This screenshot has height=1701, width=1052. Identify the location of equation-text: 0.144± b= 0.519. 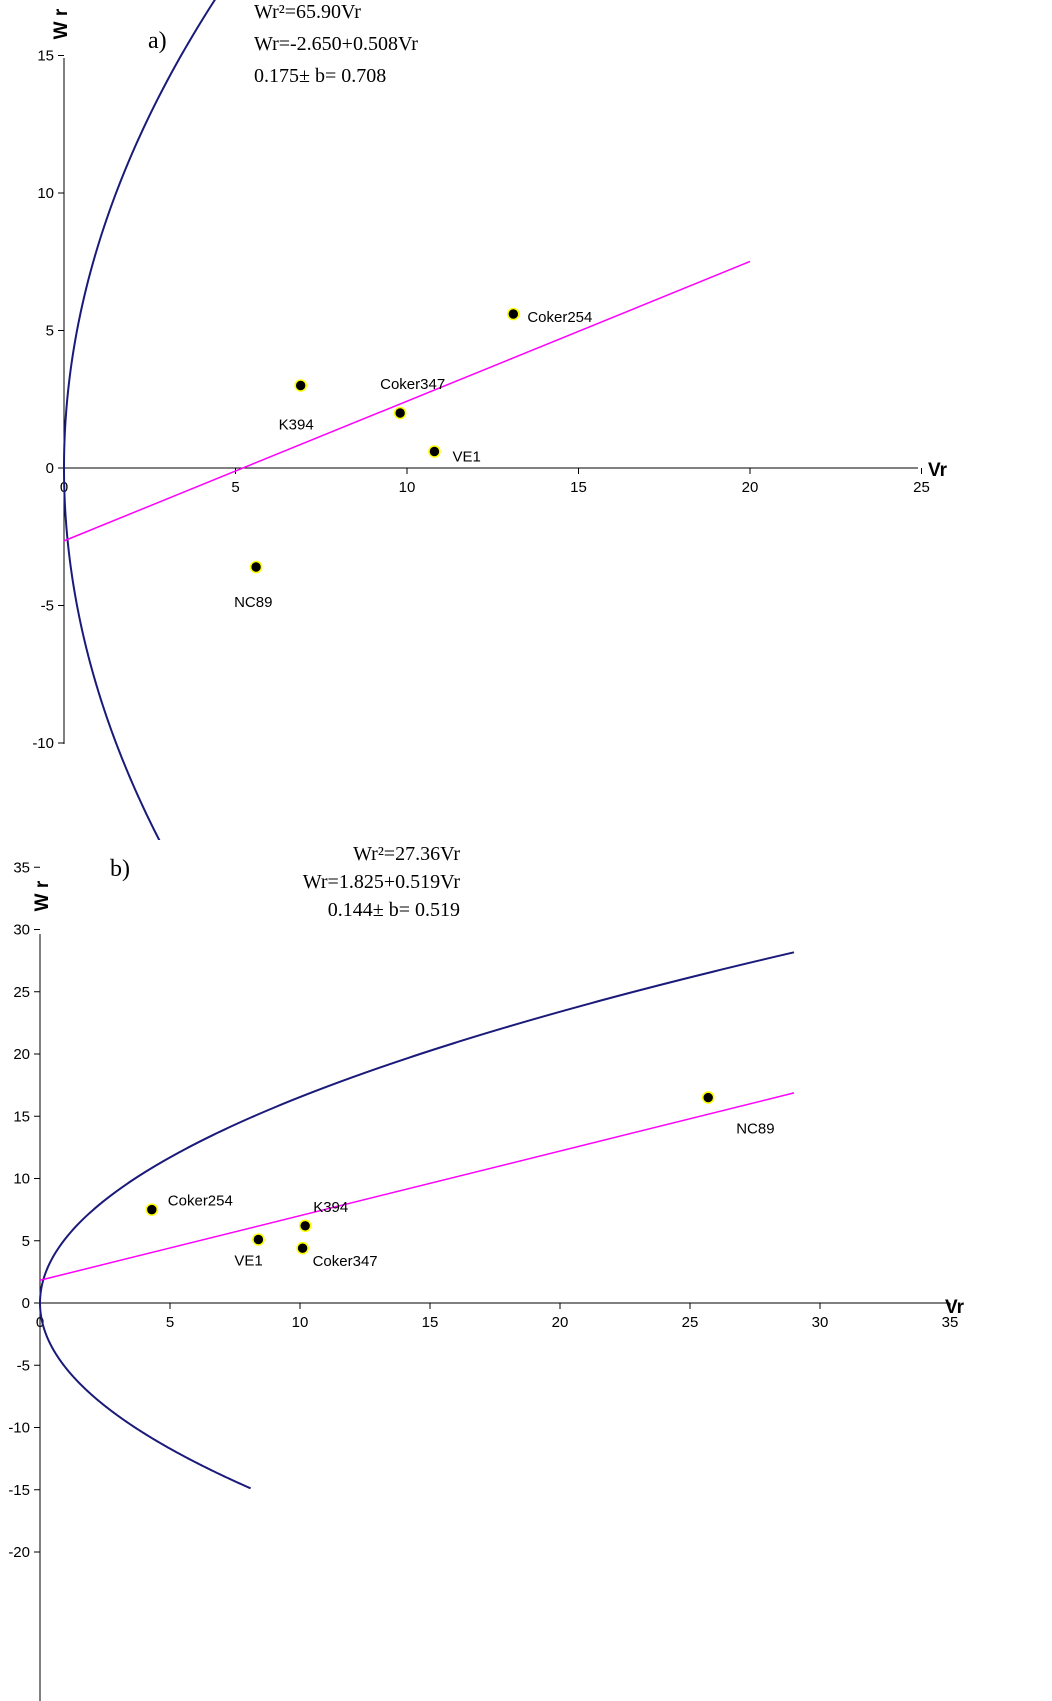
(394, 910).